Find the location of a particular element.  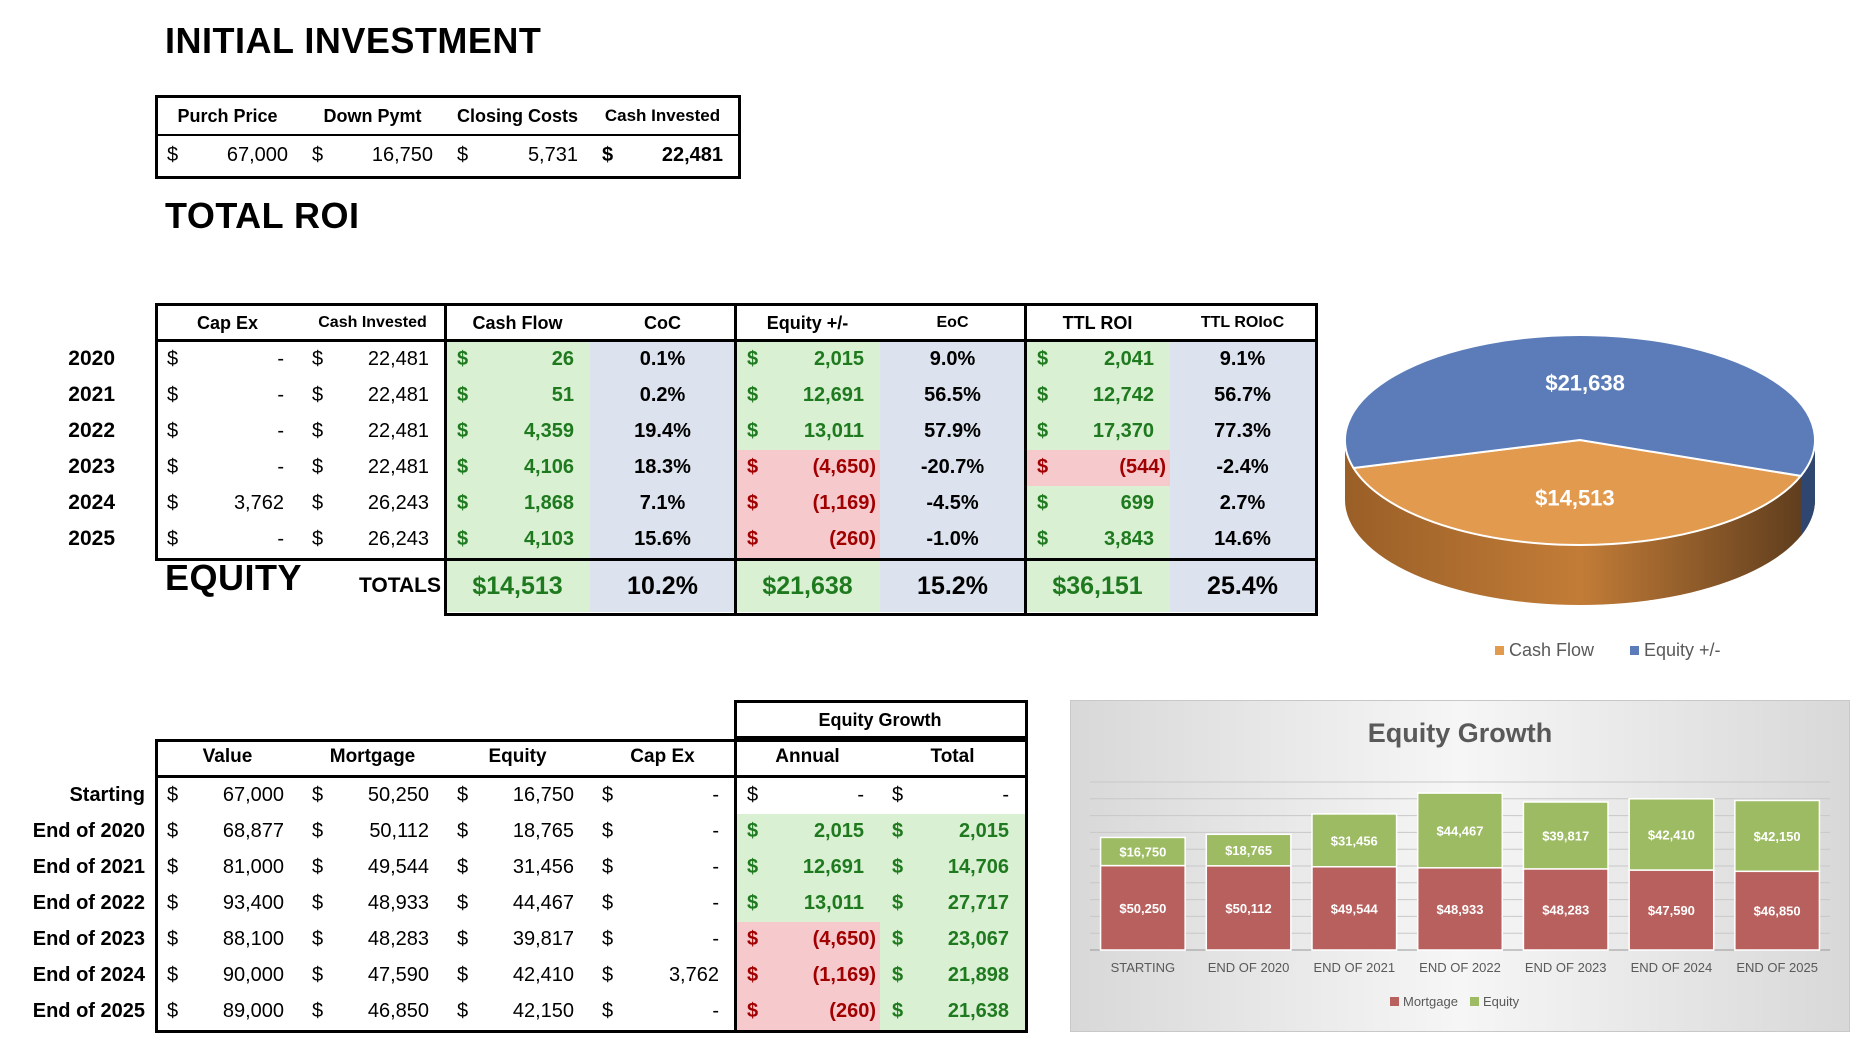

pie-side-wall-equity is located at coordinates (1807, 488).